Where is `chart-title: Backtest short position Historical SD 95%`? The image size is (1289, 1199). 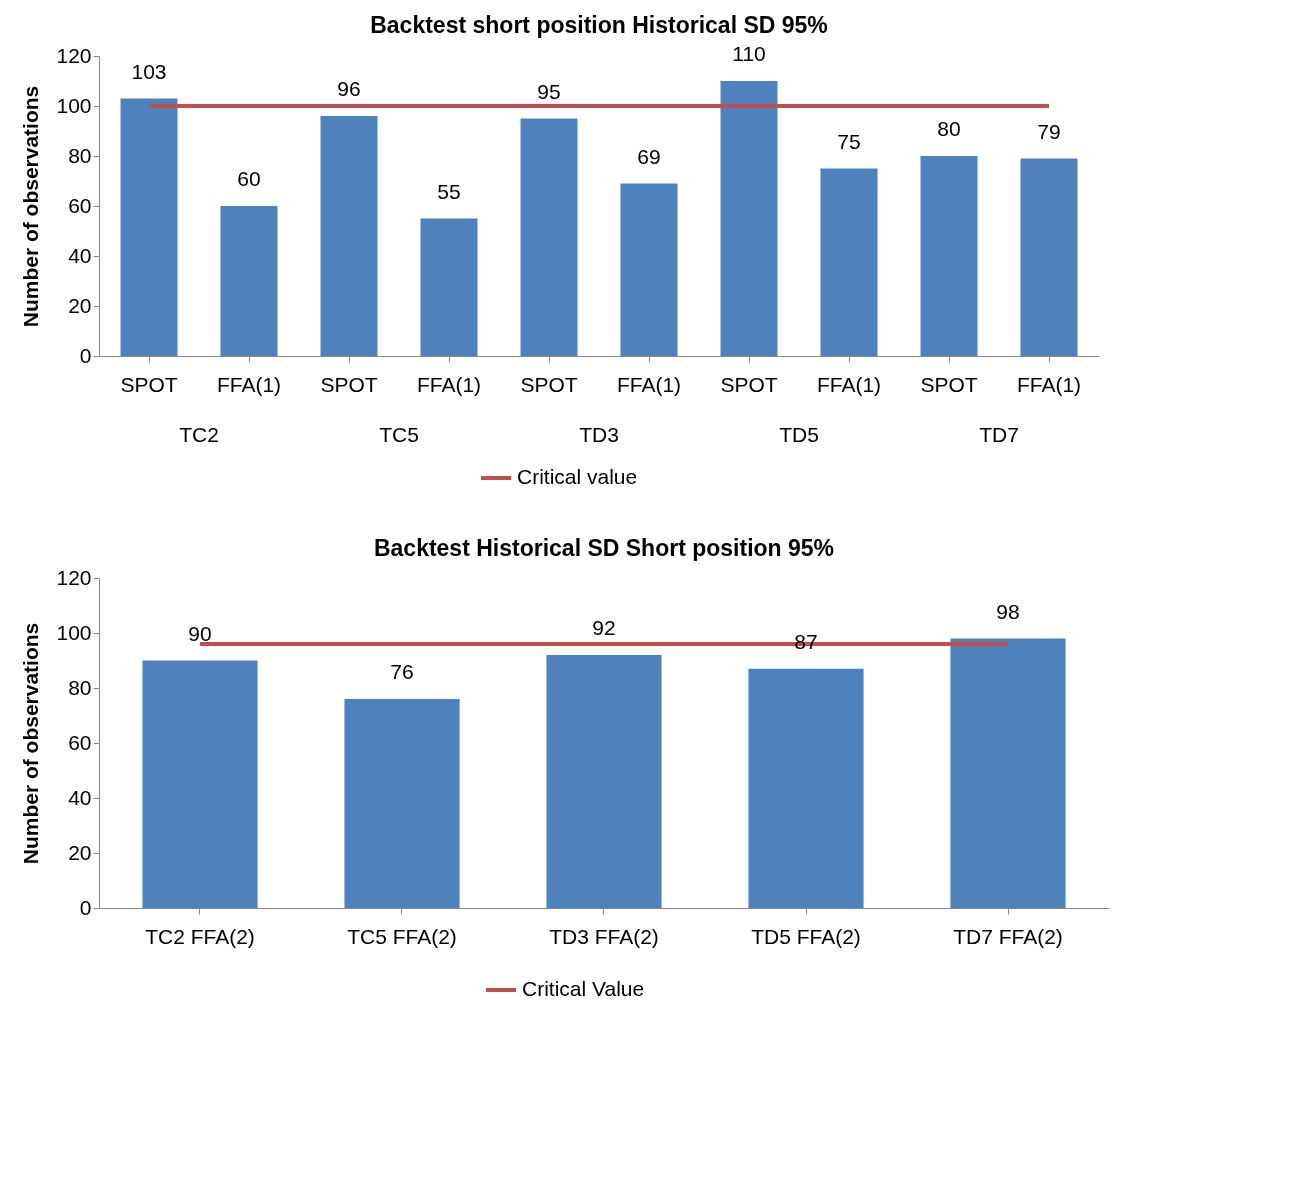
chart-title: Backtest short position Historical SD 95% is located at coordinates (599, 25).